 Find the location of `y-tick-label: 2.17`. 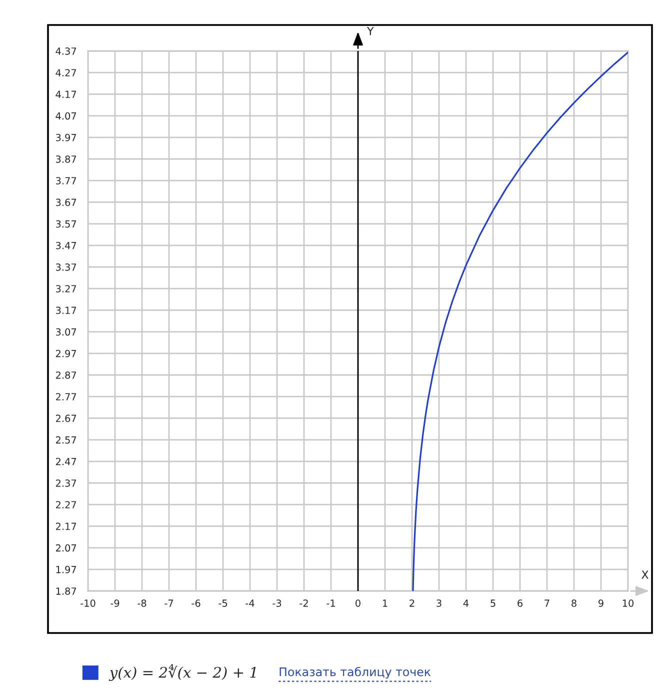

y-tick-label: 2.17 is located at coordinates (66, 526).